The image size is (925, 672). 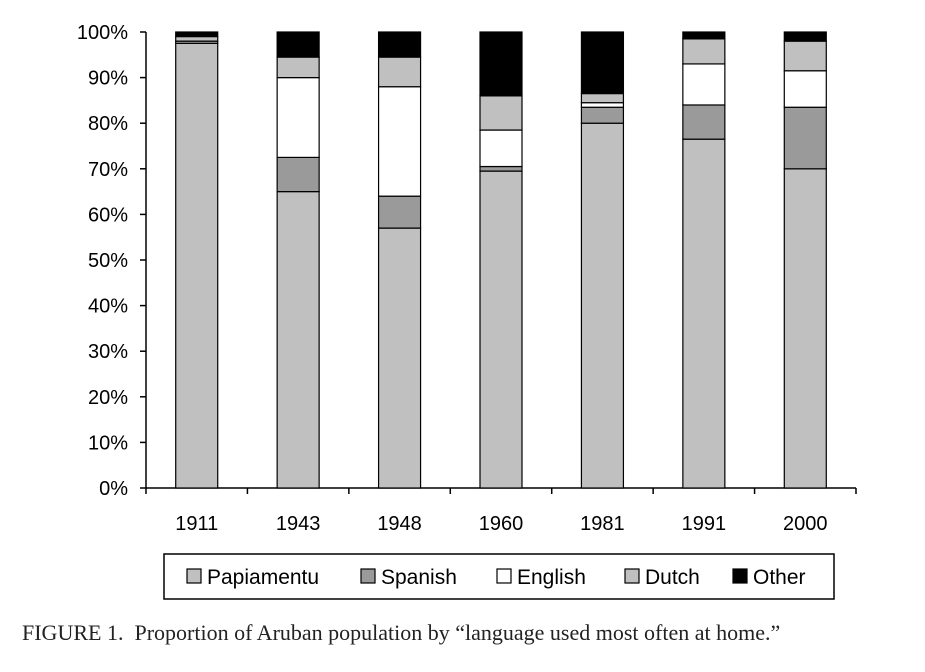 What do you see at coordinates (194, 576) in the screenshot?
I see `legend-swatch-papiamentu` at bounding box center [194, 576].